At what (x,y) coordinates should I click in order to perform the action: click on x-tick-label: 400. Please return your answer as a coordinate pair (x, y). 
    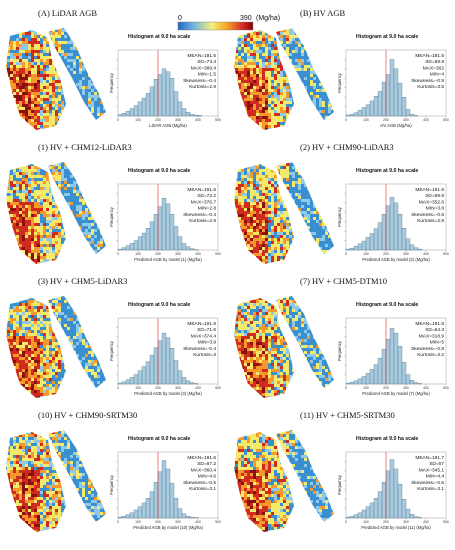
    Looking at the image, I should click on (198, 120).